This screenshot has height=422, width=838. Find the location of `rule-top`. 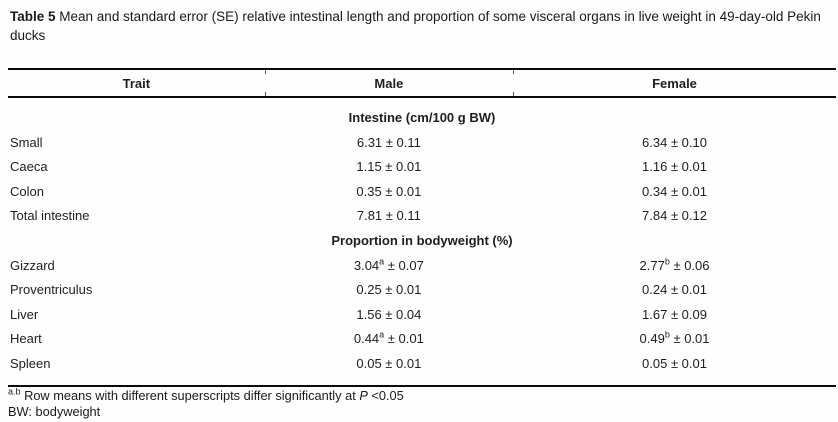

rule-top is located at coordinates (422, 69).